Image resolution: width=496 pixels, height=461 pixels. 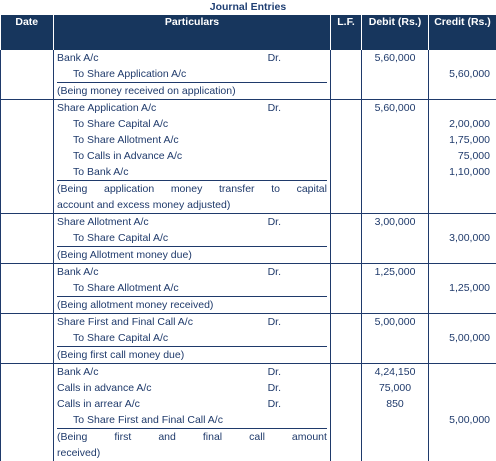 I want to click on debit-cell: 5,60,000, so click(x=395, y=157).